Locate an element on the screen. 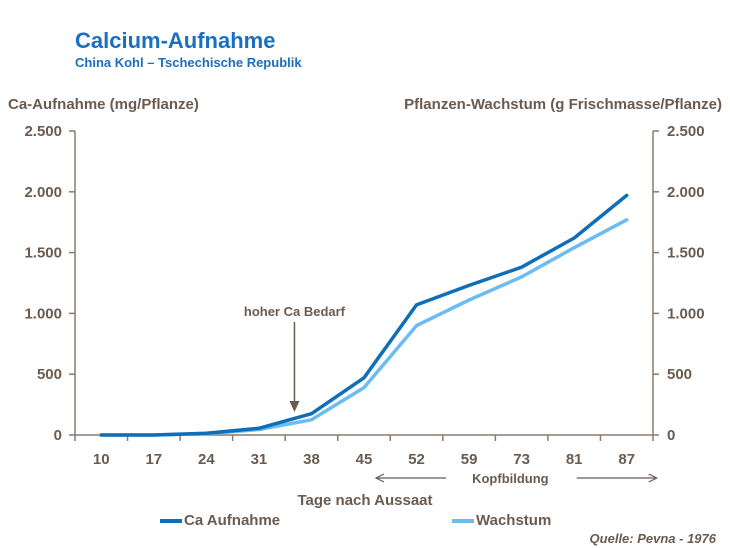 This screenshot has height=548, width=730. x-tick-label: 87 is located at coordinates (626, 459).